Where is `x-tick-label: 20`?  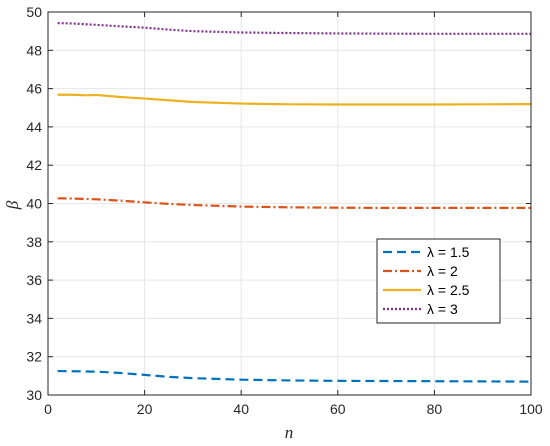 x-tick-label: 20 is located at coordinates (145, 409).